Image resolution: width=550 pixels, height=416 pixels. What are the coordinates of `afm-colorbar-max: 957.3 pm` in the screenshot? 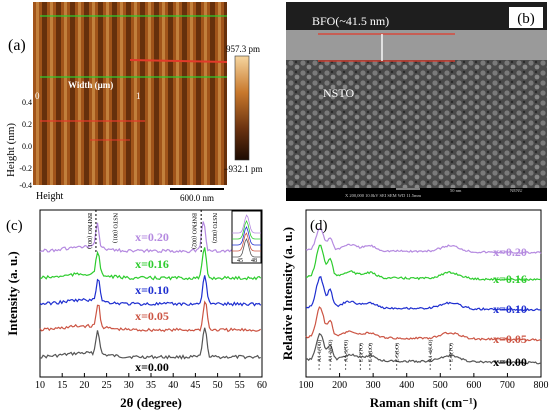 It's located at (243, 49).